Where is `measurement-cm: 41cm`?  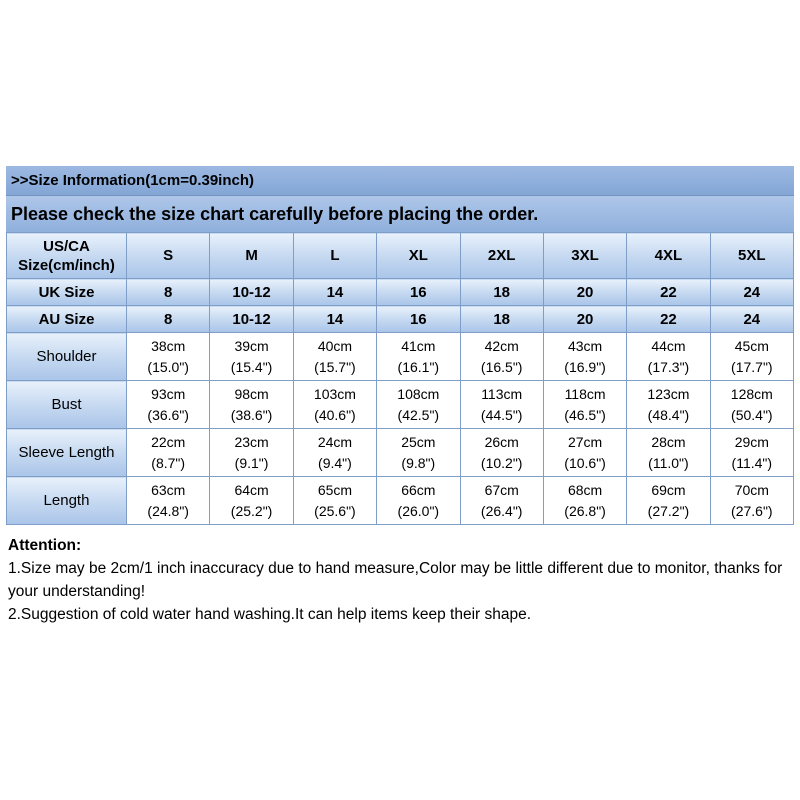
measurement-cm: 41cm is located at coordinates (418, 345).